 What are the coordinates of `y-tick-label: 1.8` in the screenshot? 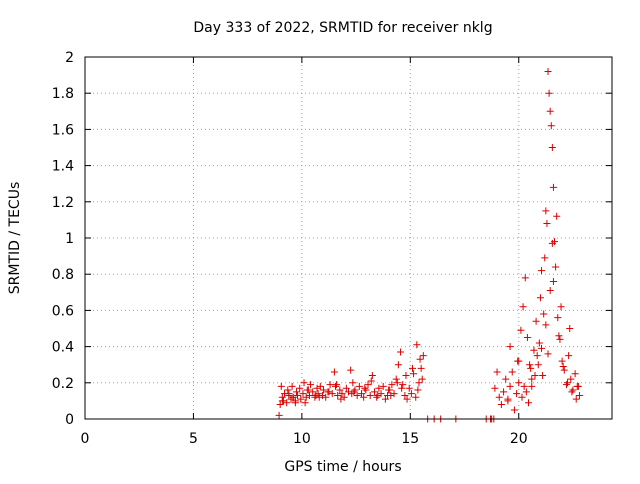 It's located at (63, 94).